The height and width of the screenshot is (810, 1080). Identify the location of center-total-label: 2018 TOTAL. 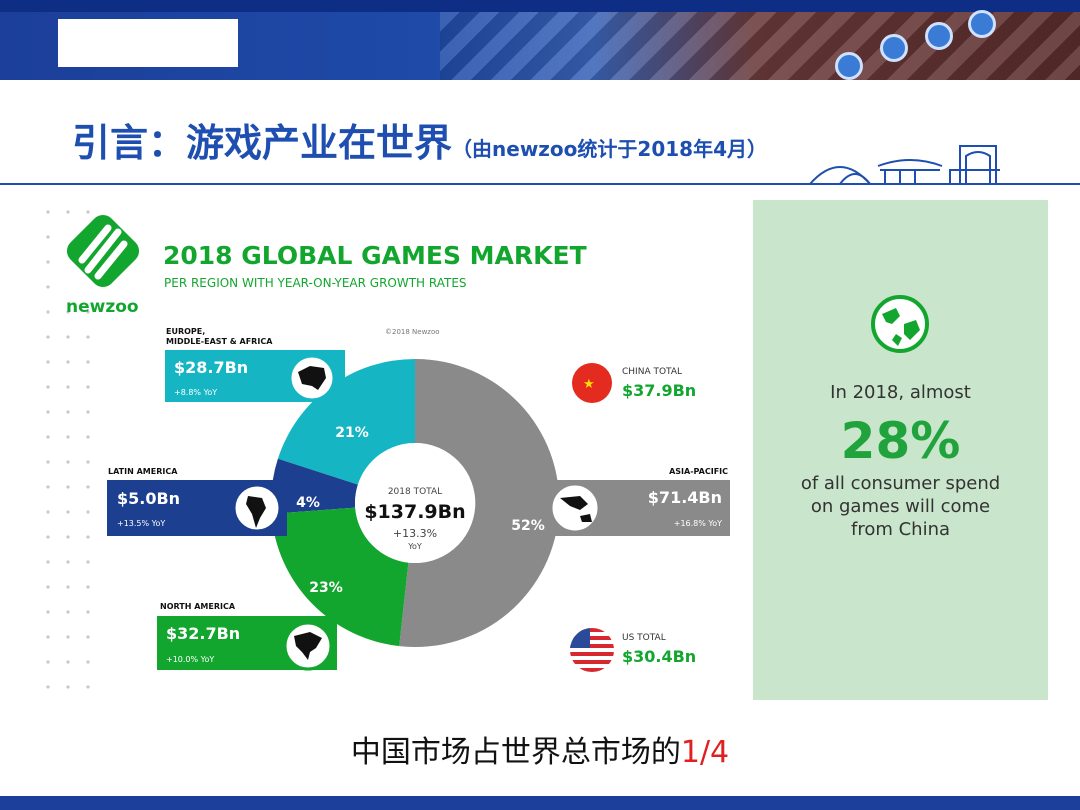
(415, 492).